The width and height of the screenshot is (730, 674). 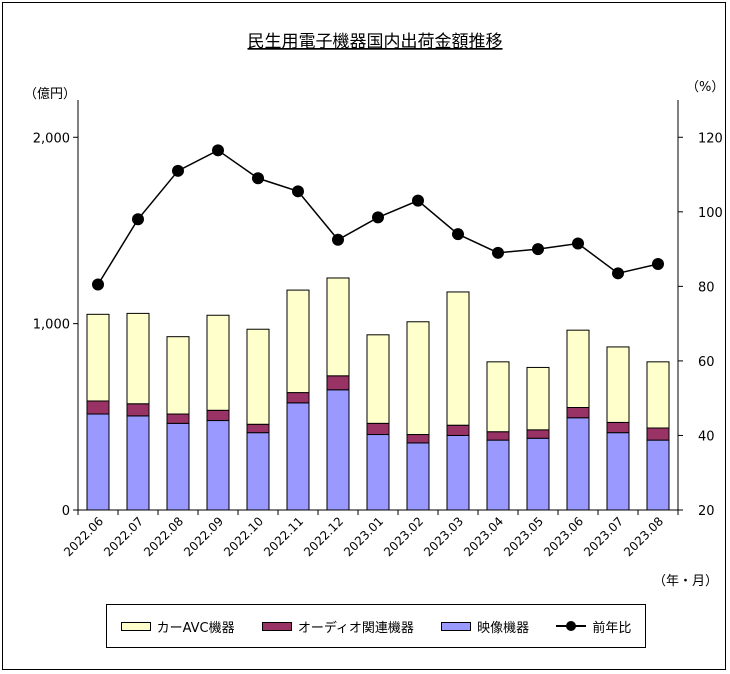 I want to click on y-right-axis-label: （%）, so click(x=705, y=87).